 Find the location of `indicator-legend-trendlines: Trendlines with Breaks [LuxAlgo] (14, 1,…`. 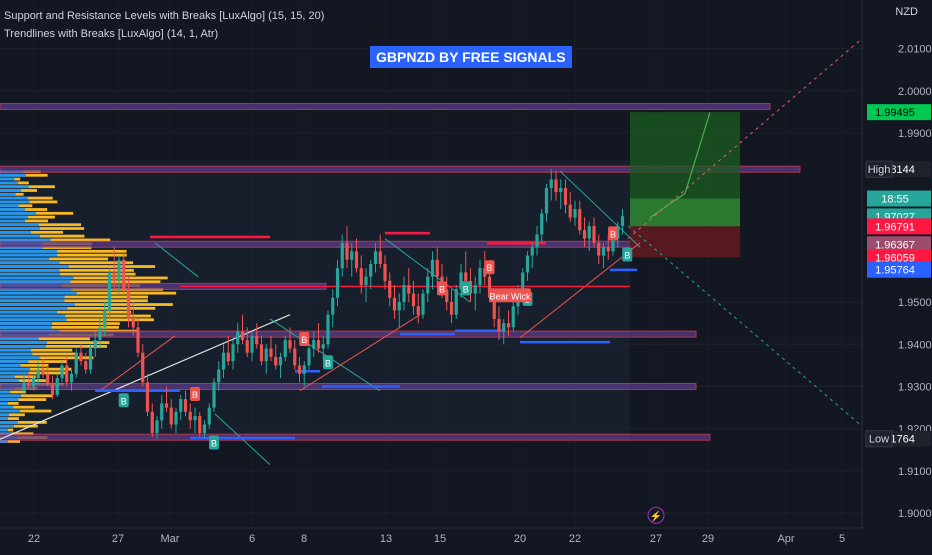

indicator-legend-trendlines: Trendlines with Breaks [LuxAlgo] (14, 1,… is located at coordinates (111, 34).